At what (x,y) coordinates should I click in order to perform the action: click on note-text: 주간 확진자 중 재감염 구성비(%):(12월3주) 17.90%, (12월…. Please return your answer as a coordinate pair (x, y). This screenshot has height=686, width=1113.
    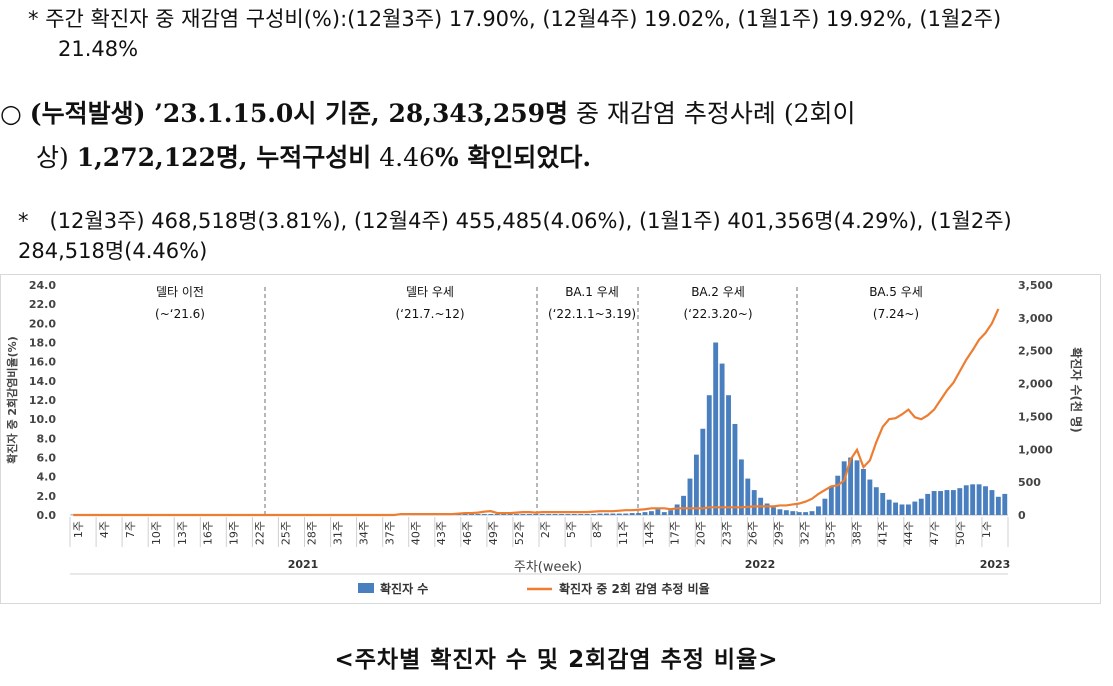
    Looking at the image, I should click on (523, 19).